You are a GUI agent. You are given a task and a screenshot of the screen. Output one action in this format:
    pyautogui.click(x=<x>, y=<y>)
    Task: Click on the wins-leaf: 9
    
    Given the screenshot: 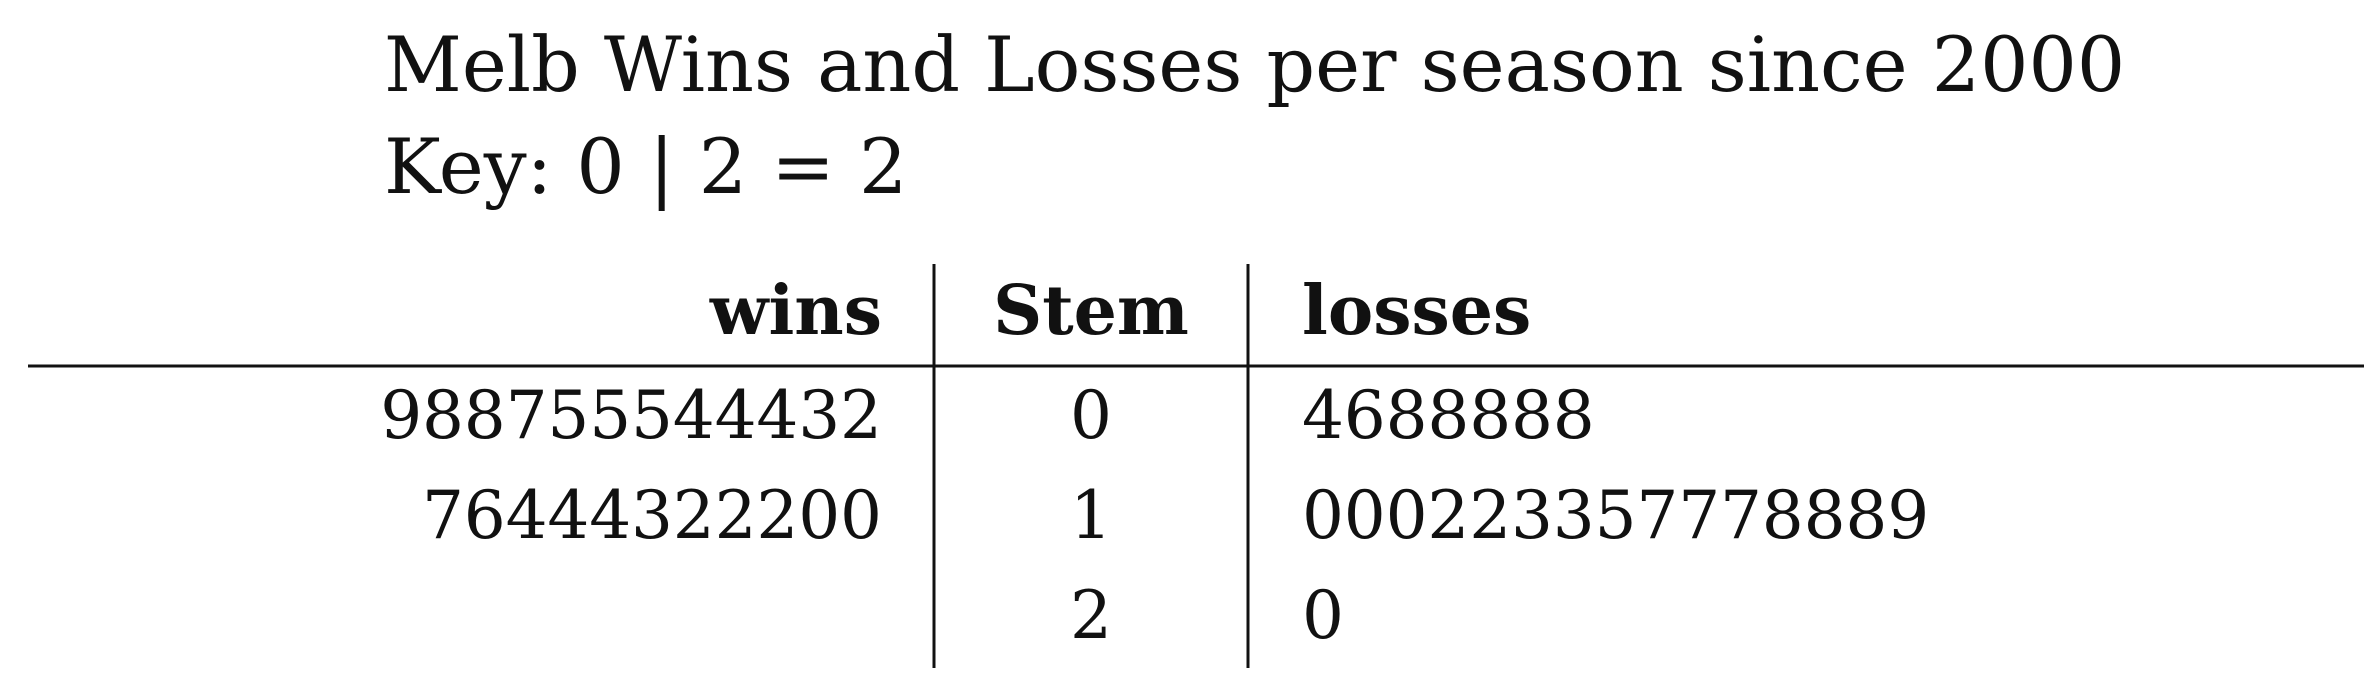 What is the action you would take?
    pyautogui.click(x=401, y=415)
    